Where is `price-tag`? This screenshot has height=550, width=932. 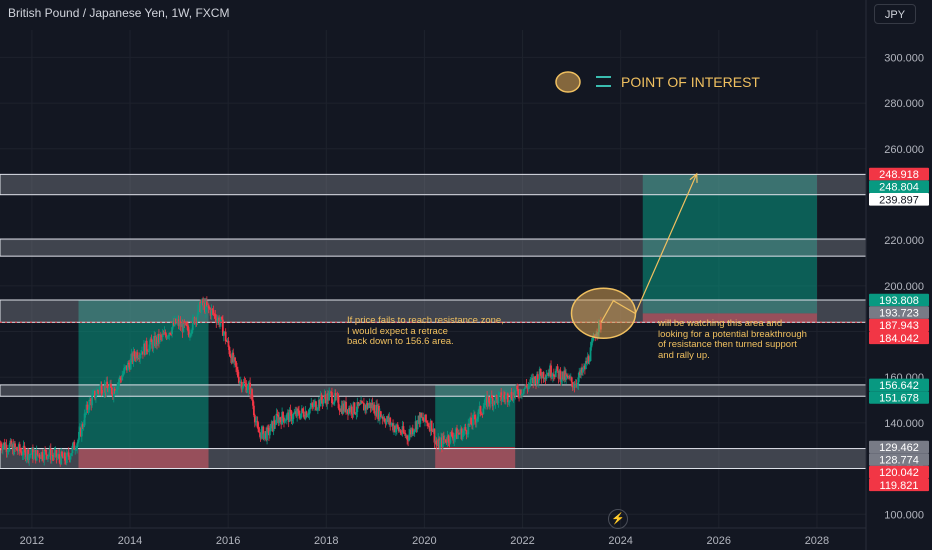 price-tag is located at coordinates (899, 338).